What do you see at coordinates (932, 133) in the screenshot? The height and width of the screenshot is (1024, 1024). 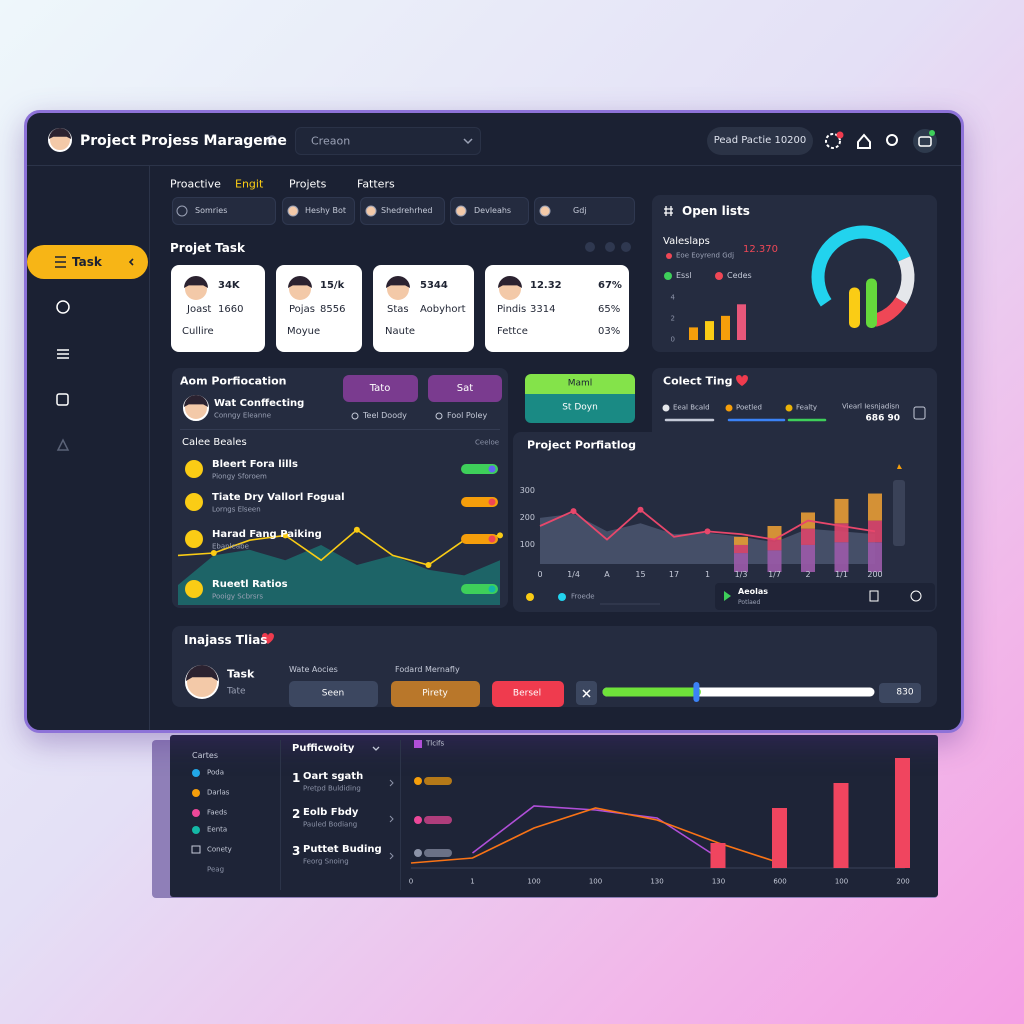 I see `status-dot` at bounding box center [932, 133].